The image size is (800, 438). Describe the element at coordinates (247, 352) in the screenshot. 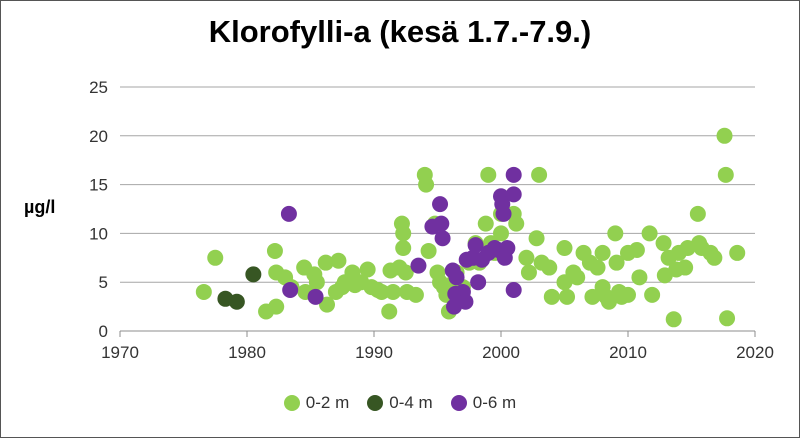

I see `x-tick-label: 1980` at that location.